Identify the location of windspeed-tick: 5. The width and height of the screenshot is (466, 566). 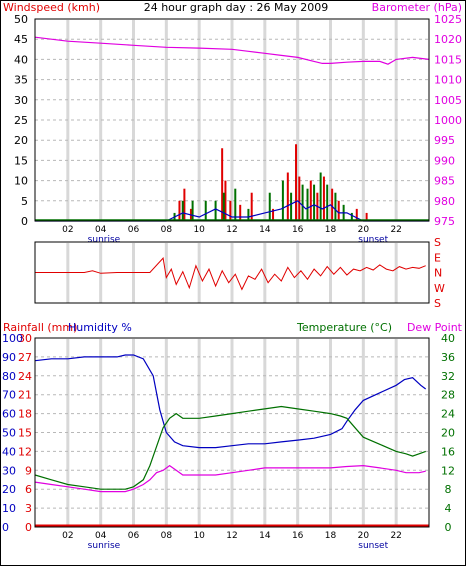
(24, 201).